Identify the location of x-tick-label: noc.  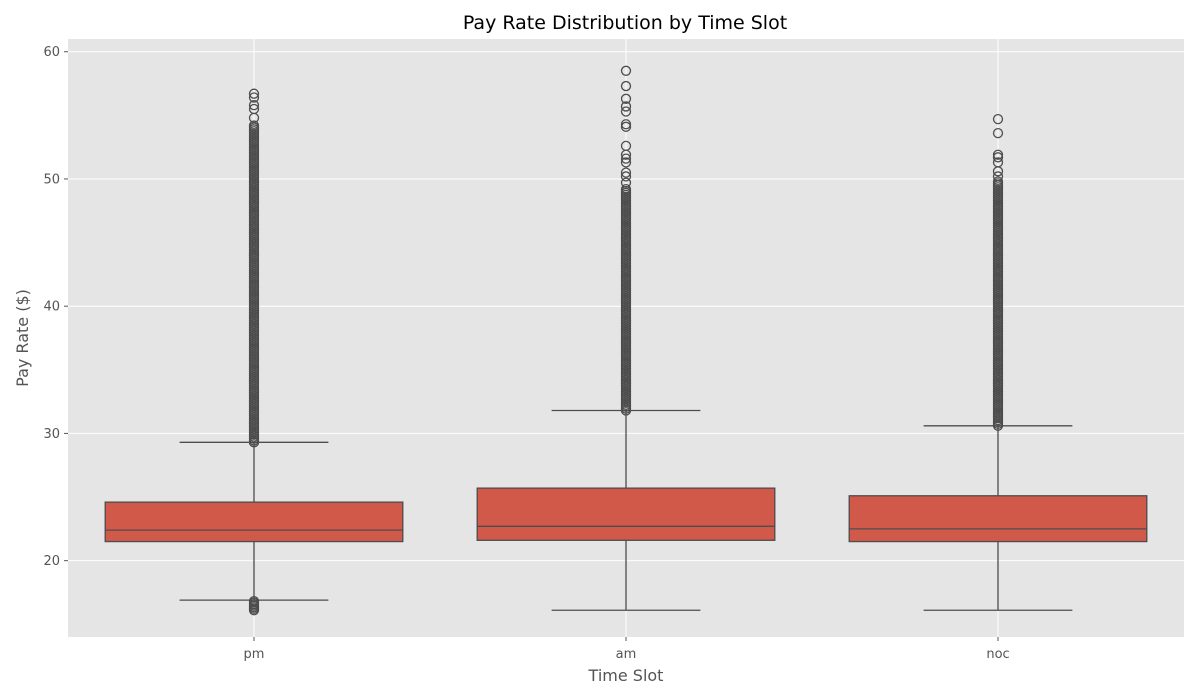
(997, 654).